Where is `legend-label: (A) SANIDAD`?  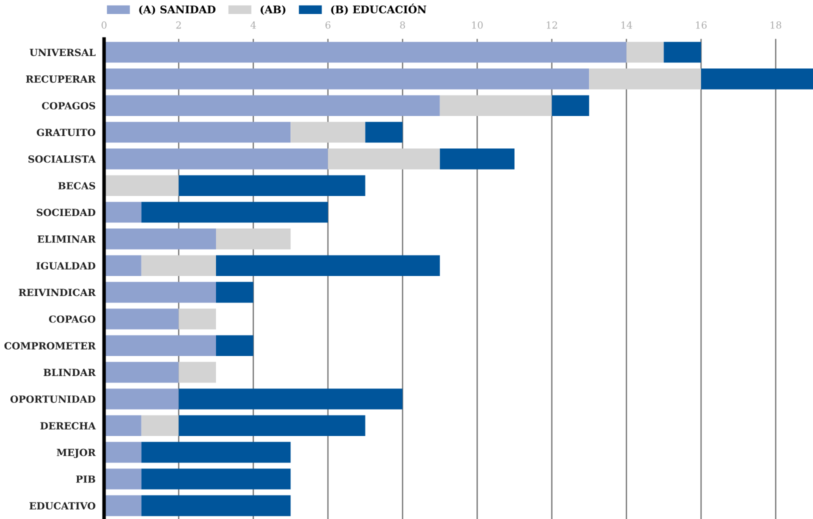 legend-label: (A) SANIDAD is located at coordinates (177, 10).